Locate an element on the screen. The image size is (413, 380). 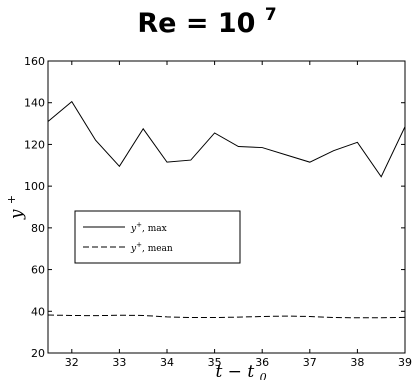
x-axis-label: t − t 0 is located at coordinates (240, 371).